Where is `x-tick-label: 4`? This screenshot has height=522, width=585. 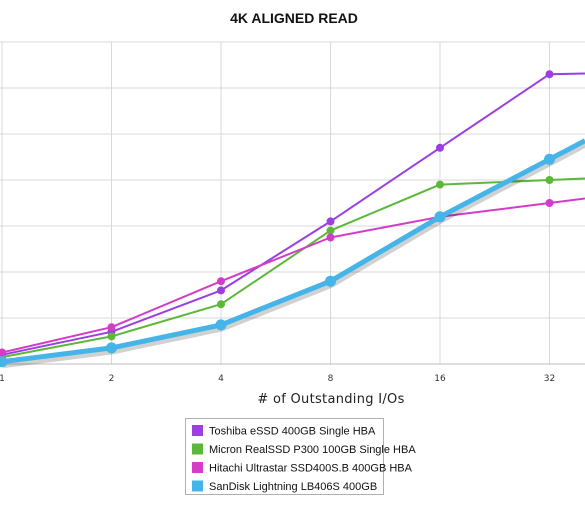 x-tick-label: 4 is located at coordinates (221, 379).